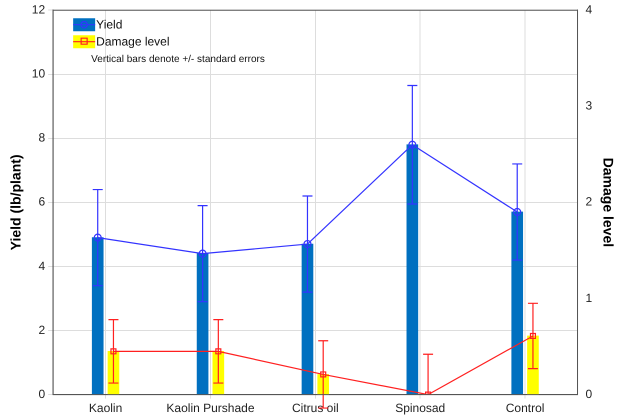 The height and width of the screenshot is (419, 624). I want to click on y-tick-label: 12, so click(39, 9).